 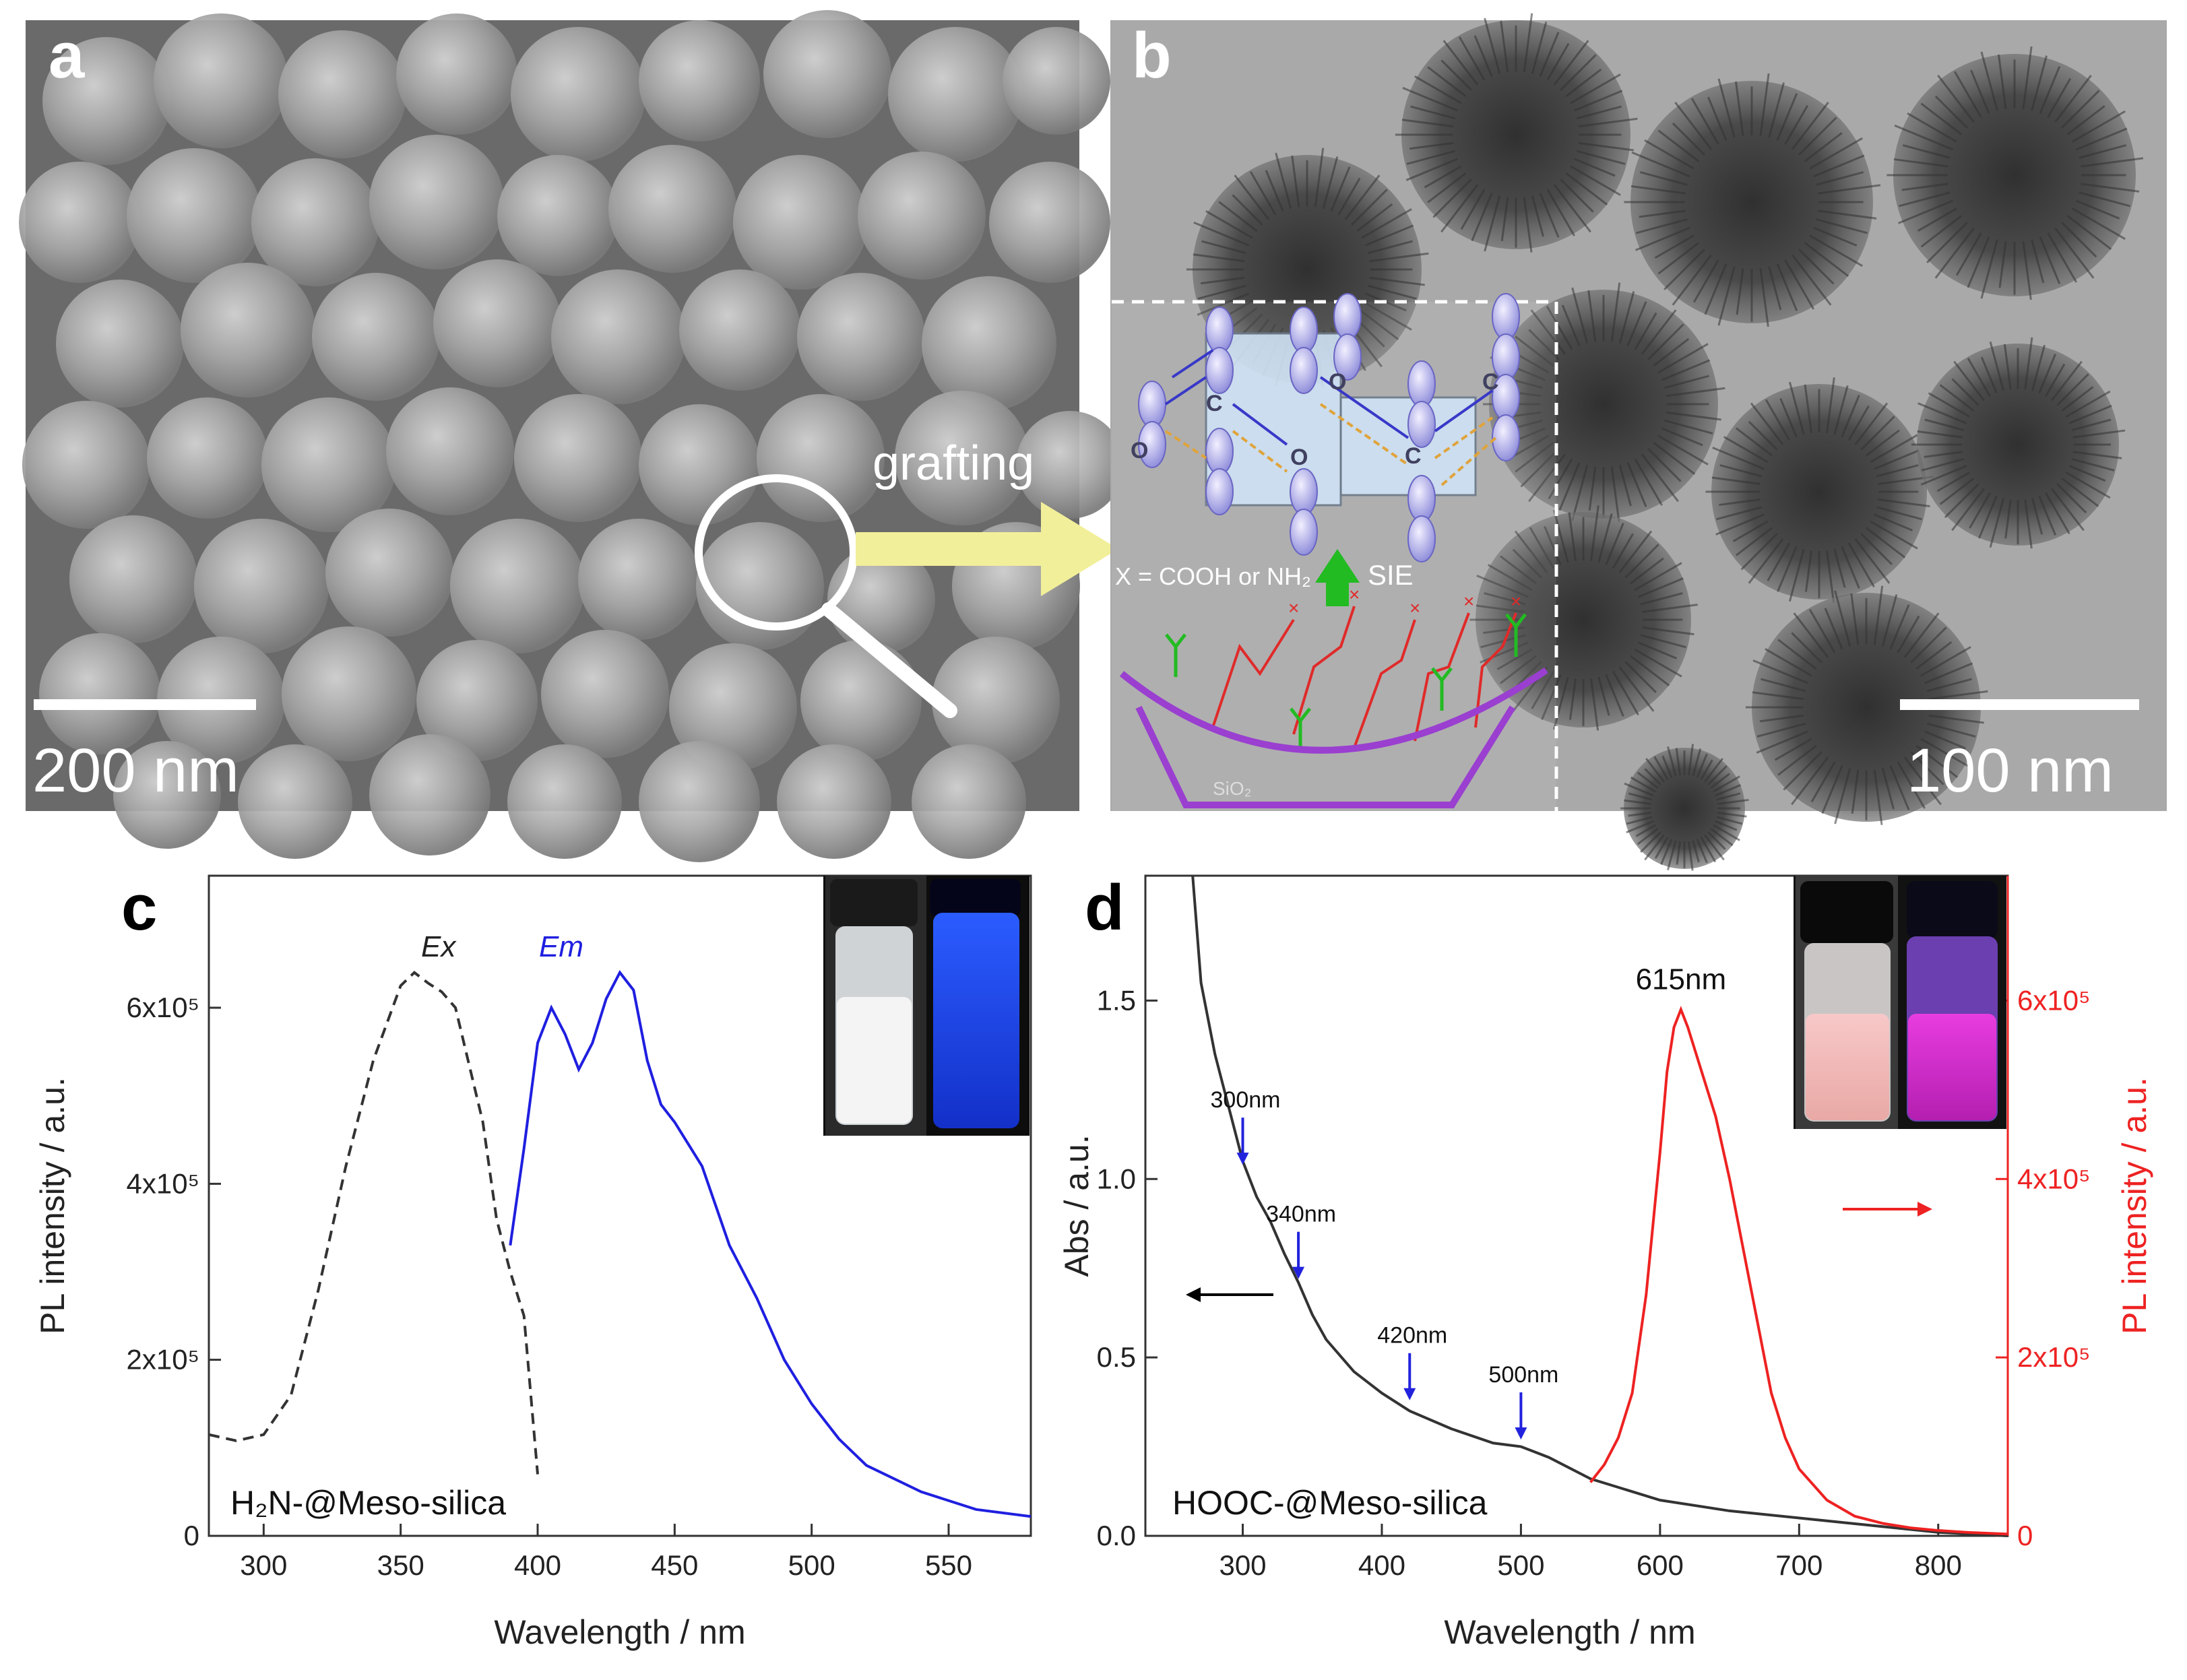 What do you see at coordinates (1185, 391) in the screenshot?
I see `bond` at bounding box center [1185, 391].